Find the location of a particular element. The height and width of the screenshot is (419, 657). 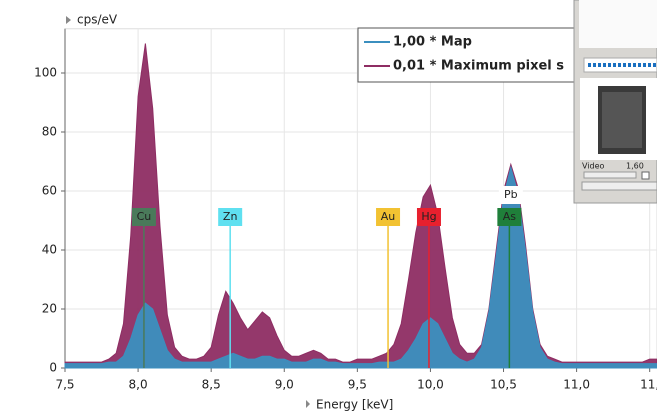

overlay-panel: Video 1,60 is located at coordinates (615, 102).